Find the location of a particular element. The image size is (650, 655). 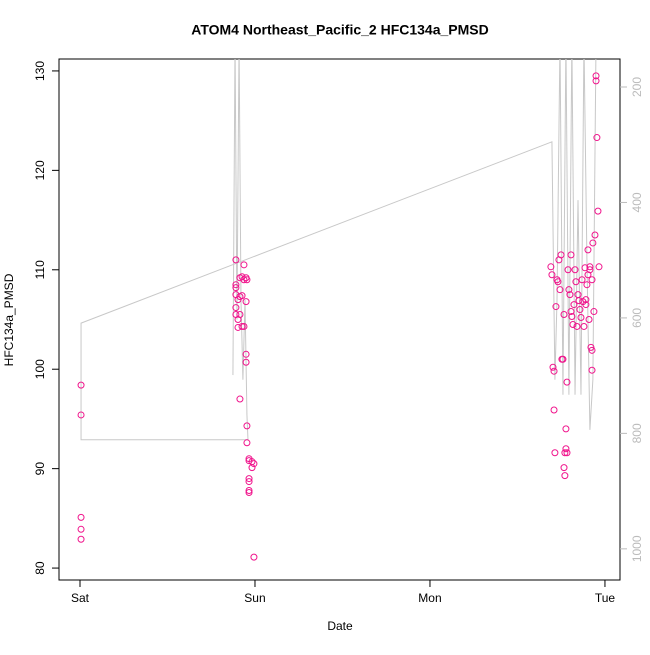

y-tick-label: 80 is located at coordinates (40, 568).